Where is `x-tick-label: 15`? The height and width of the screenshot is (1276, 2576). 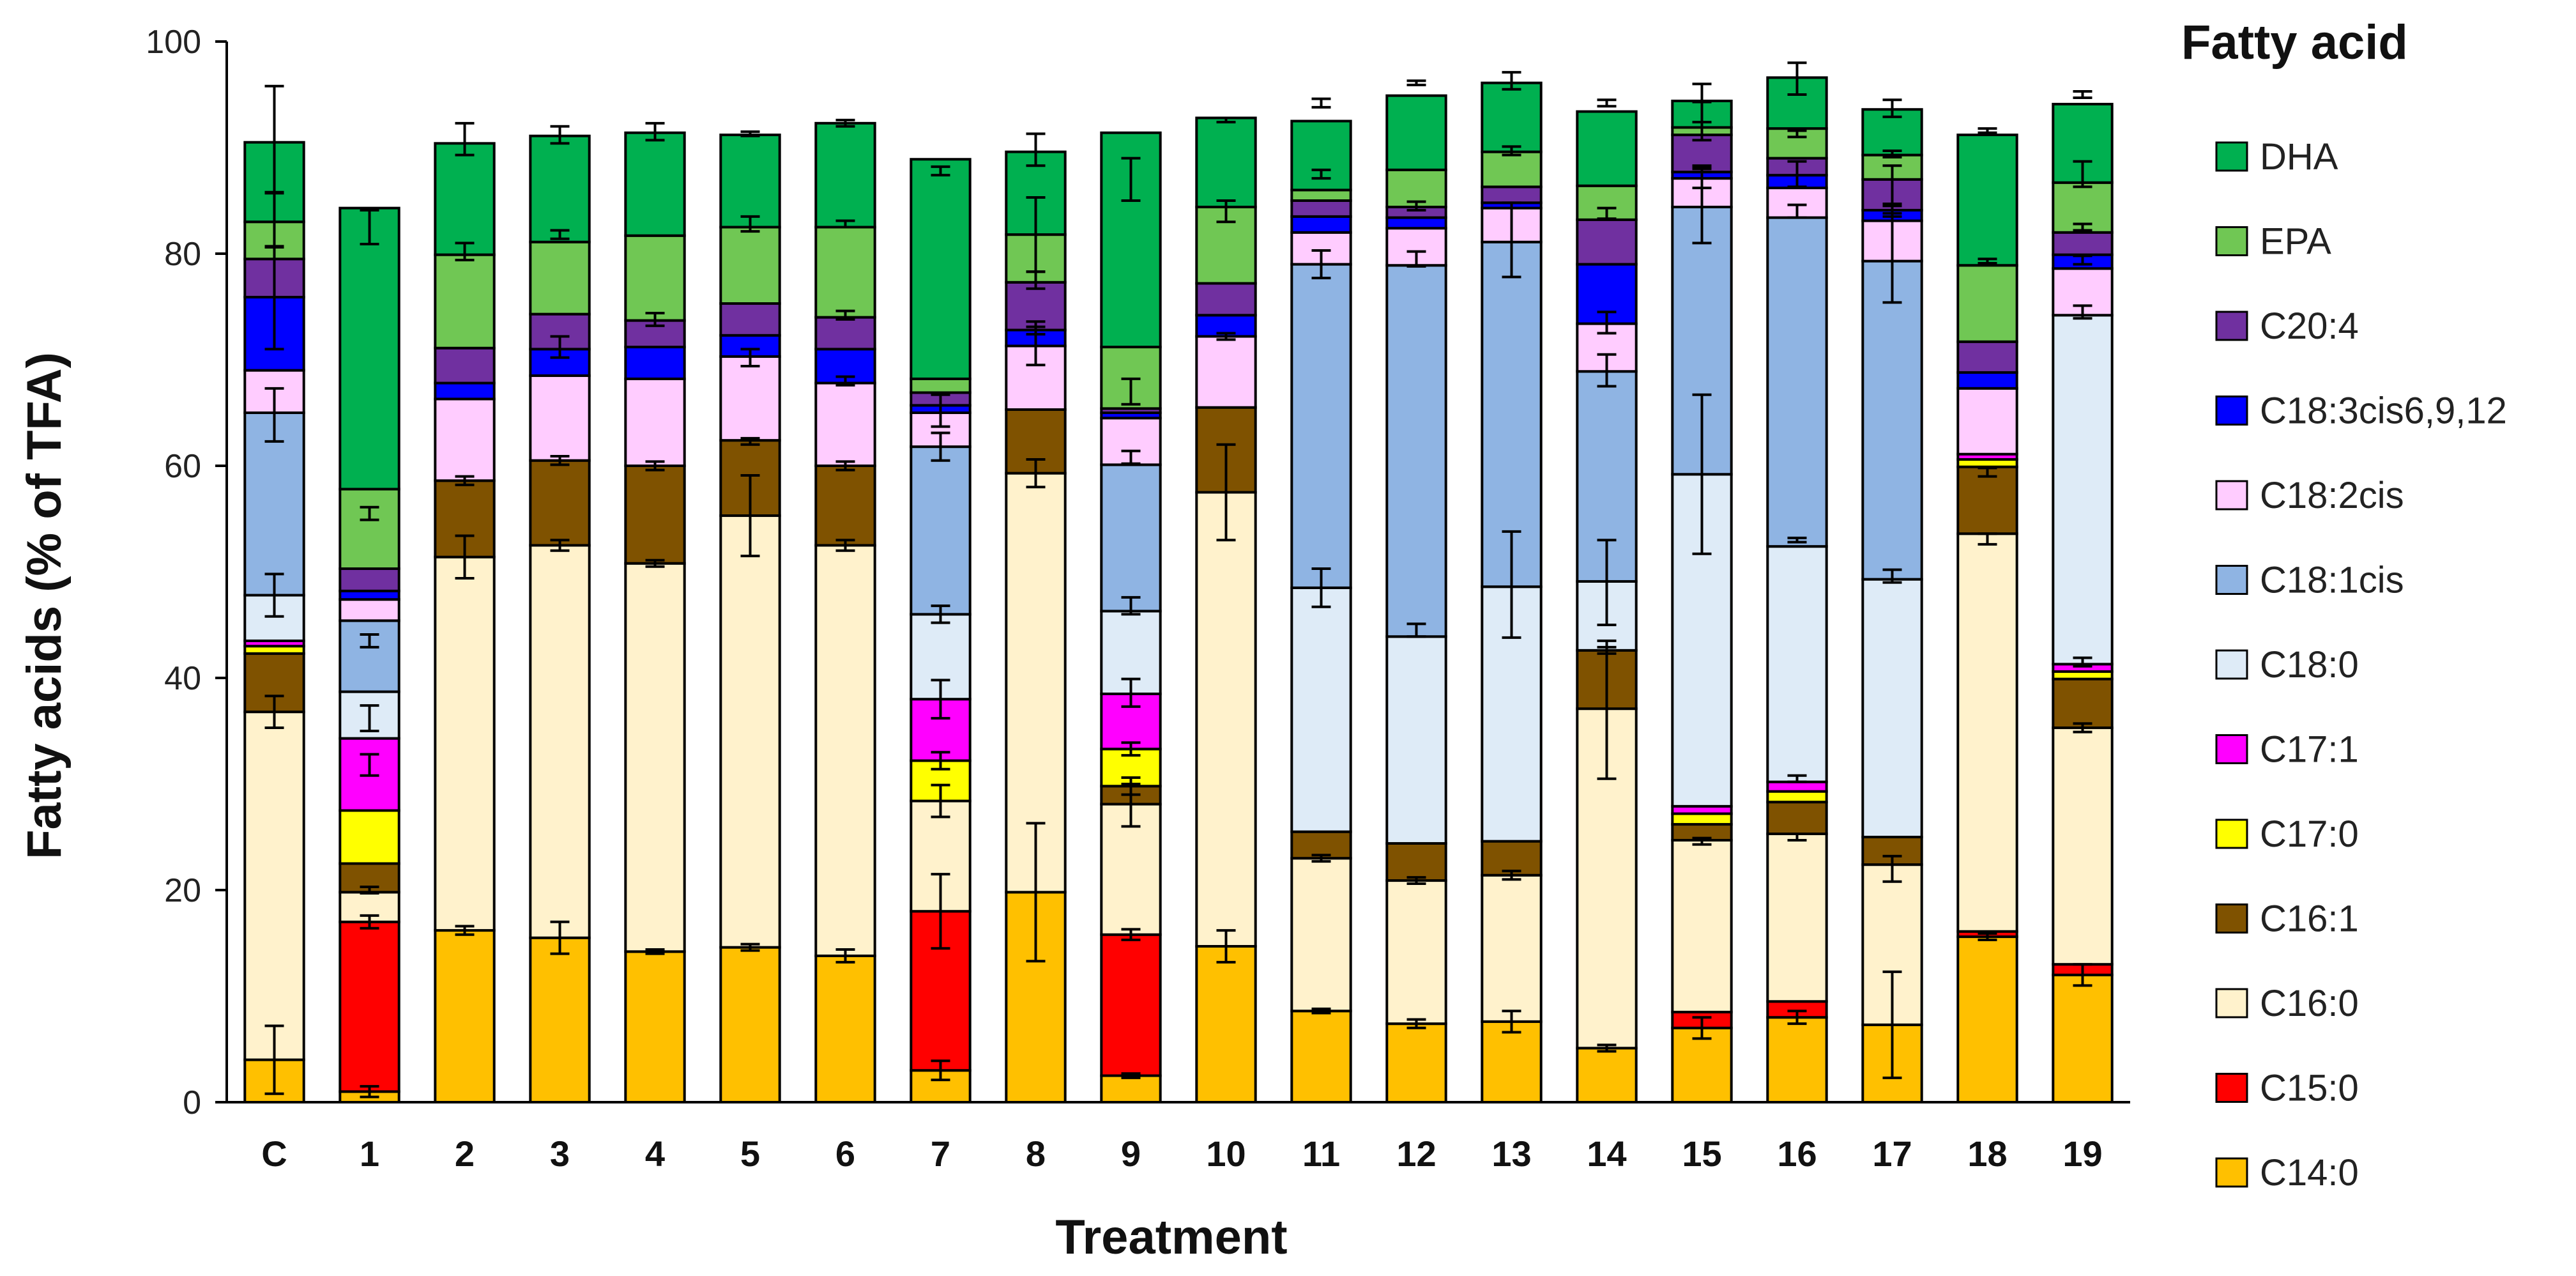 x-tick-label: 15 is located at coordinates (1702, 1154).